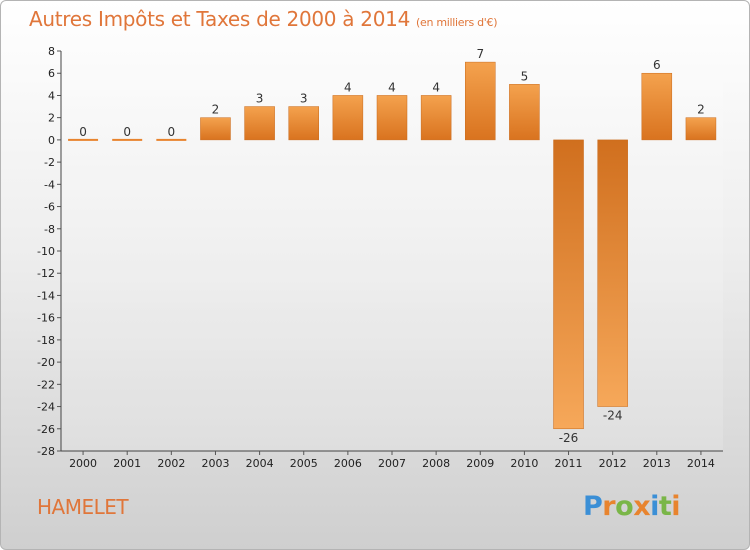  Describe the element at coordinates (613, 463) in the screenshot. I see `x-tick-label: 2012` at that location.